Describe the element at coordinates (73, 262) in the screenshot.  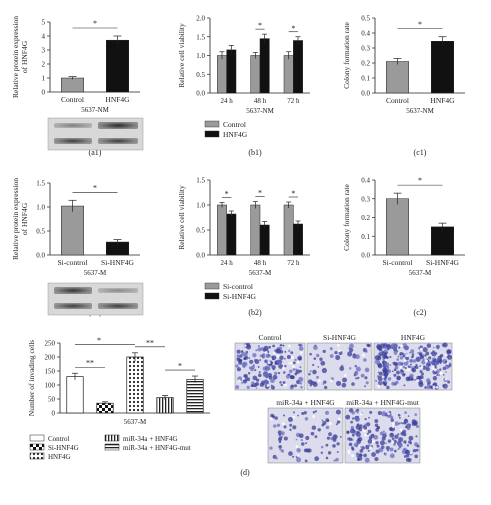
I see `x-tick-label: Si-control` at that location.